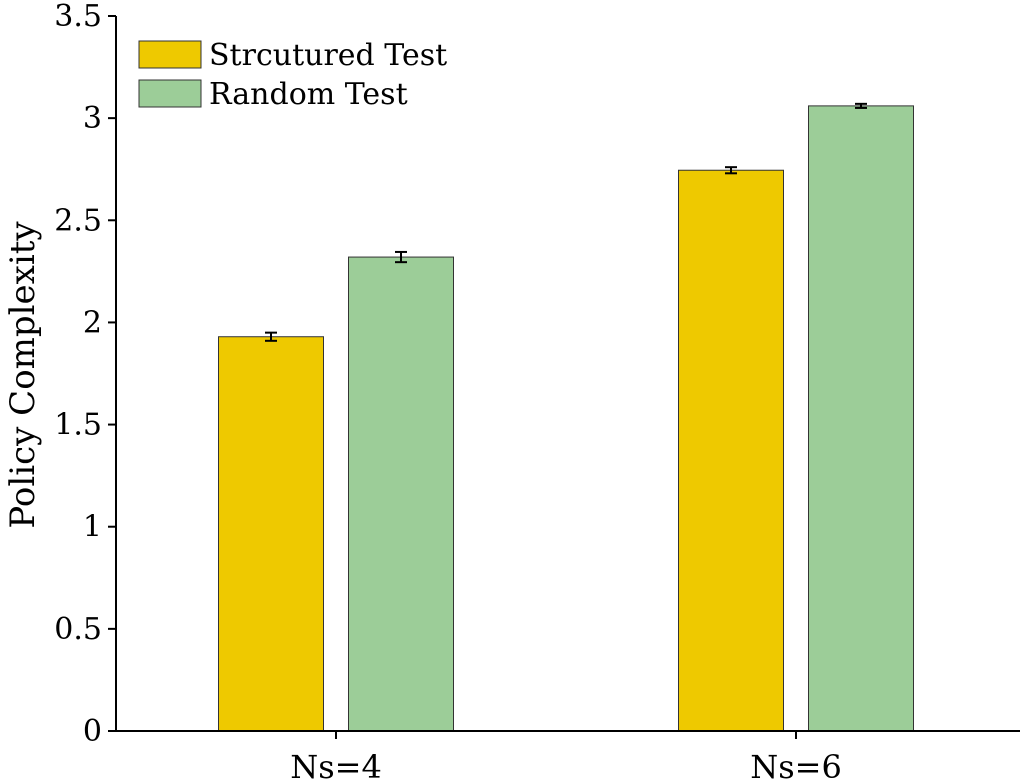 The width and height of the screenshot is (1022, 783). I want to click on x-ticks: Ns=4 Ns=6, so click(566, 757).